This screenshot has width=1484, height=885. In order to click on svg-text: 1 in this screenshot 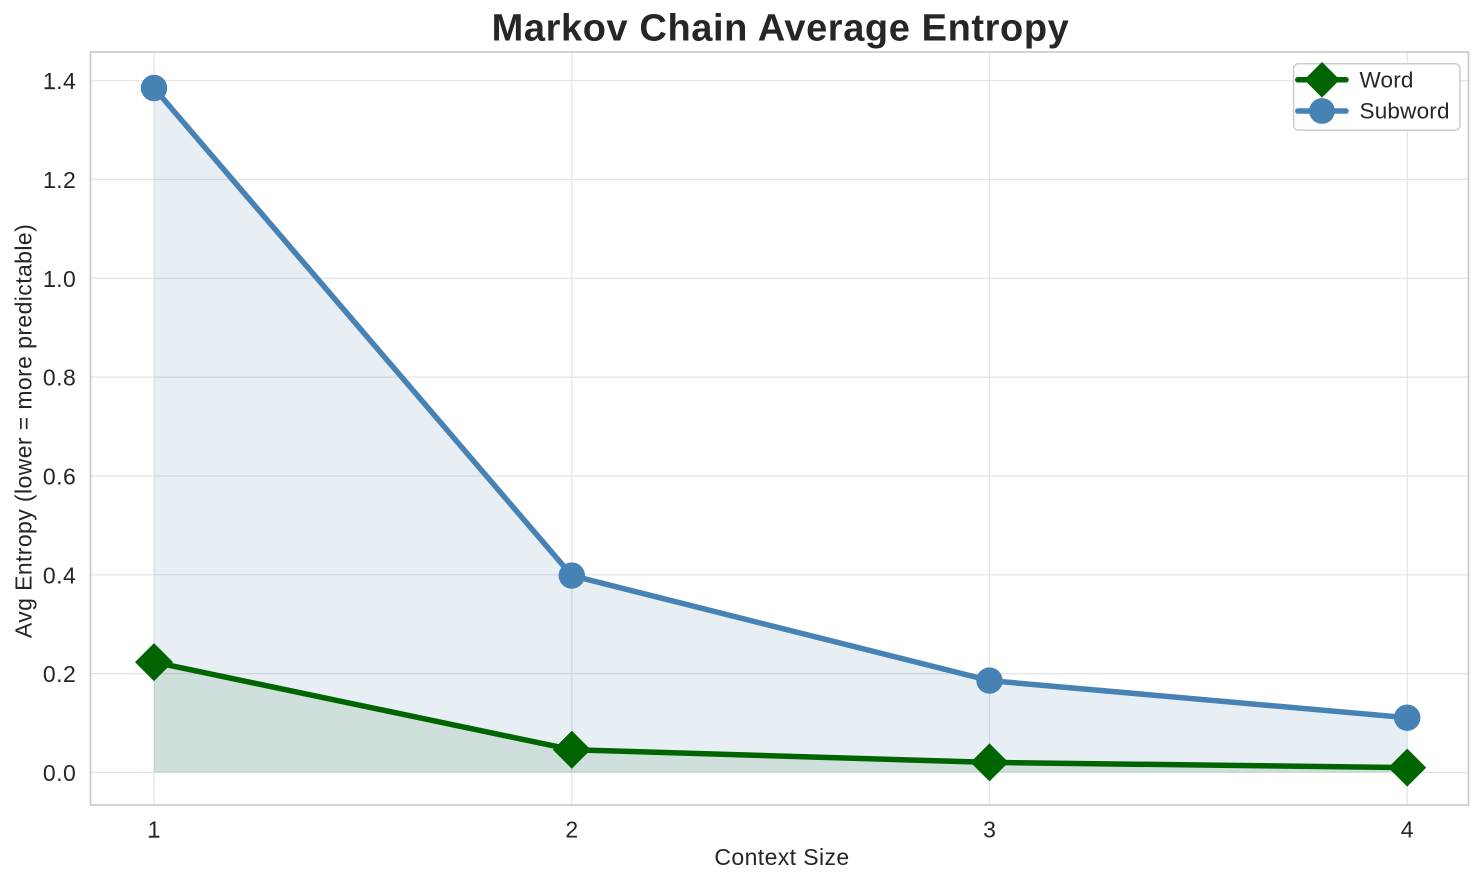, I will do `click(154, 830)`.